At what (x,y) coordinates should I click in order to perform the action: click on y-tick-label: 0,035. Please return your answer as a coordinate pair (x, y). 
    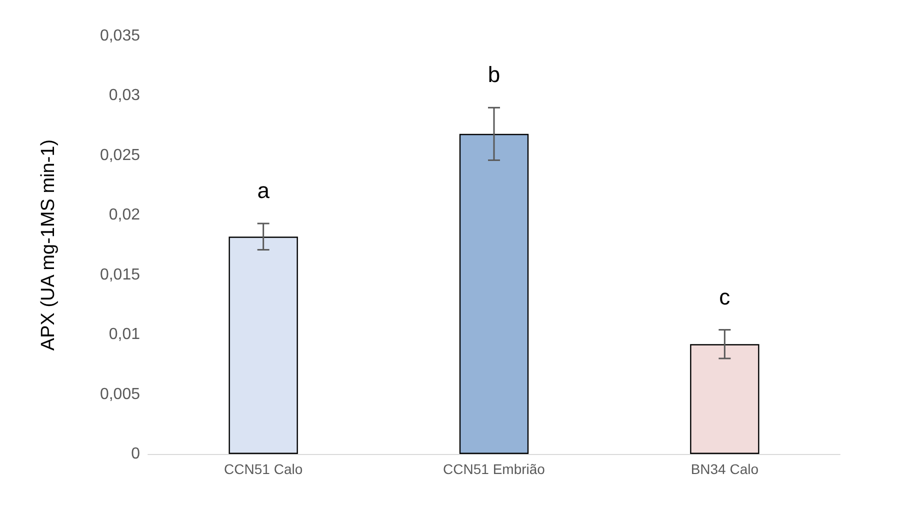
    Looking at the image, I should click on (120, 36).